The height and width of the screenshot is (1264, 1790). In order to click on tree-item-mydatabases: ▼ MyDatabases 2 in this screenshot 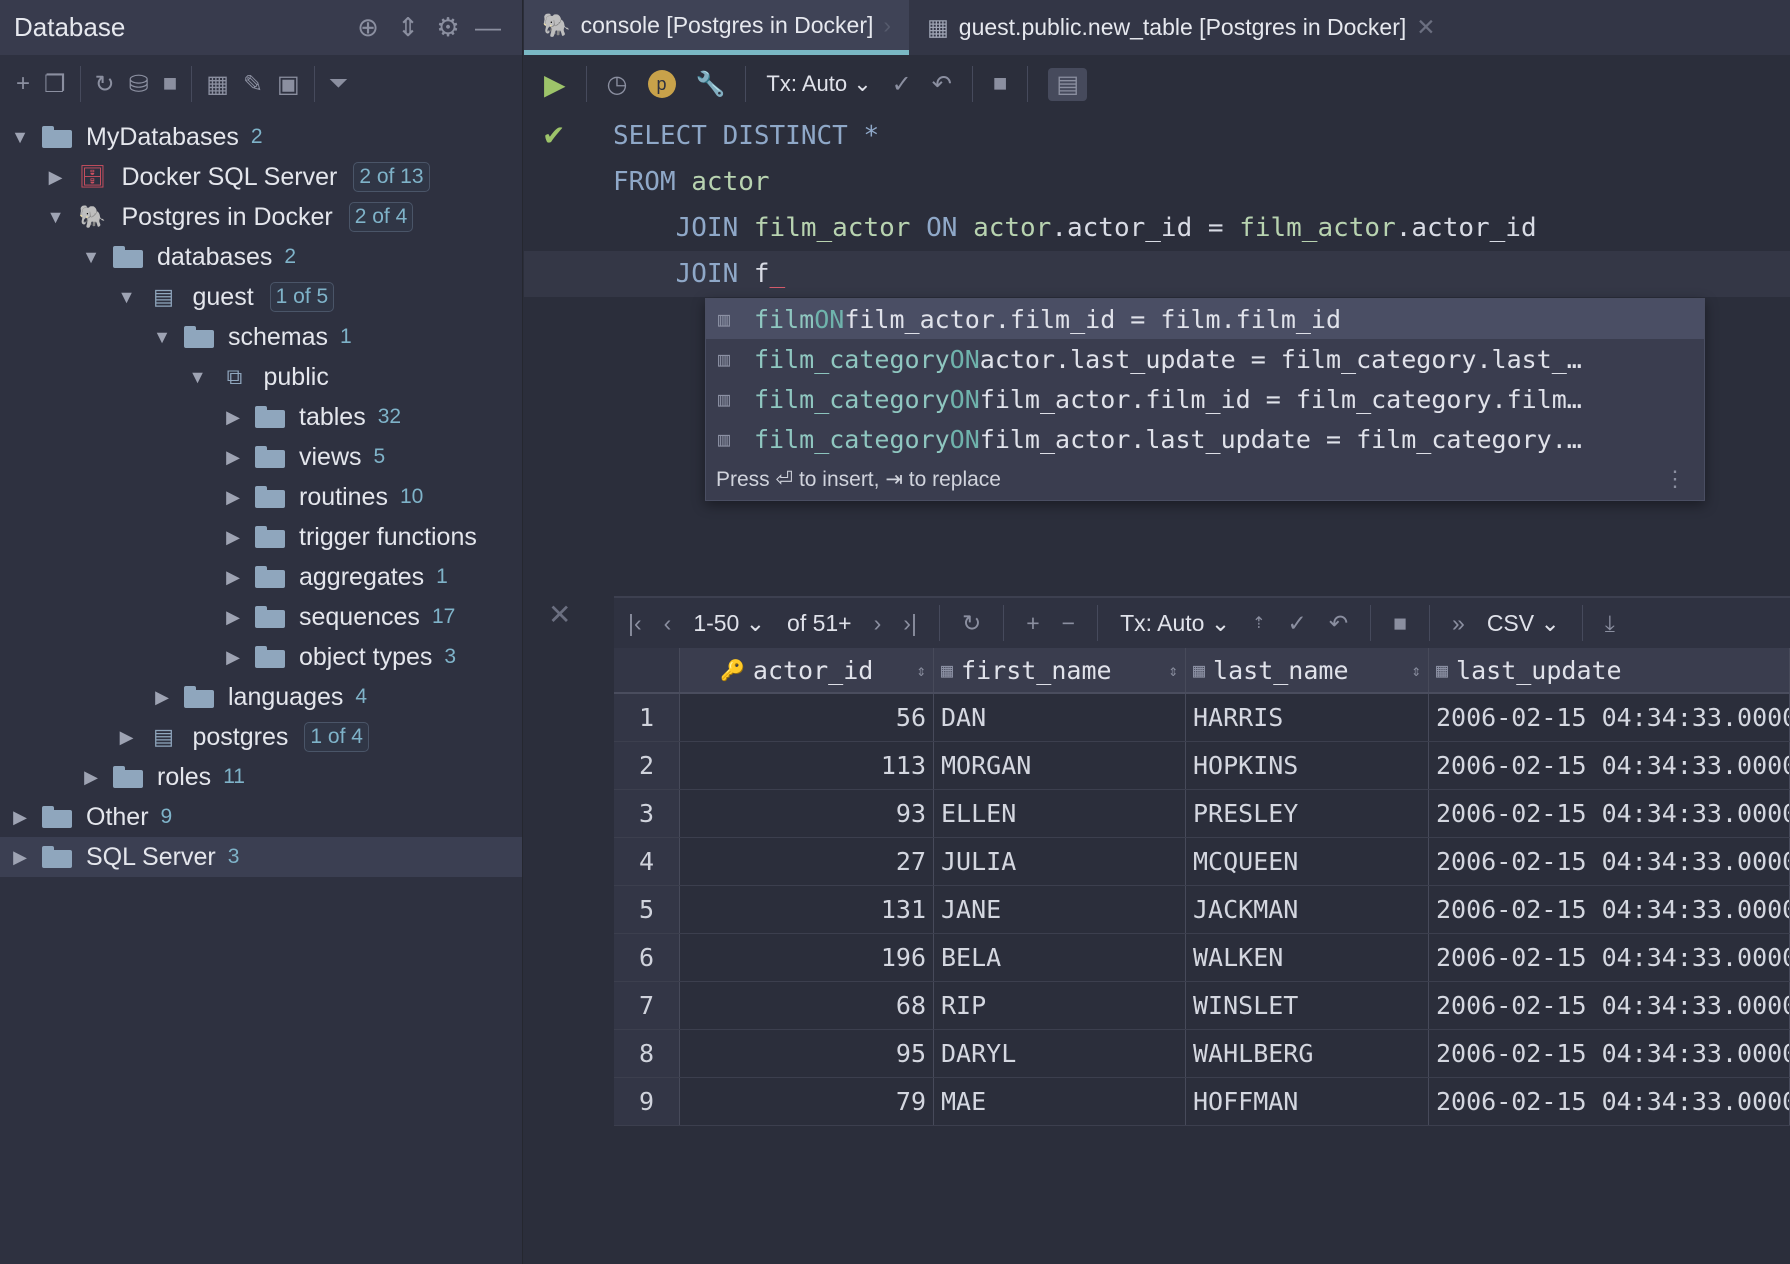, I will do `click(261, 137)`.